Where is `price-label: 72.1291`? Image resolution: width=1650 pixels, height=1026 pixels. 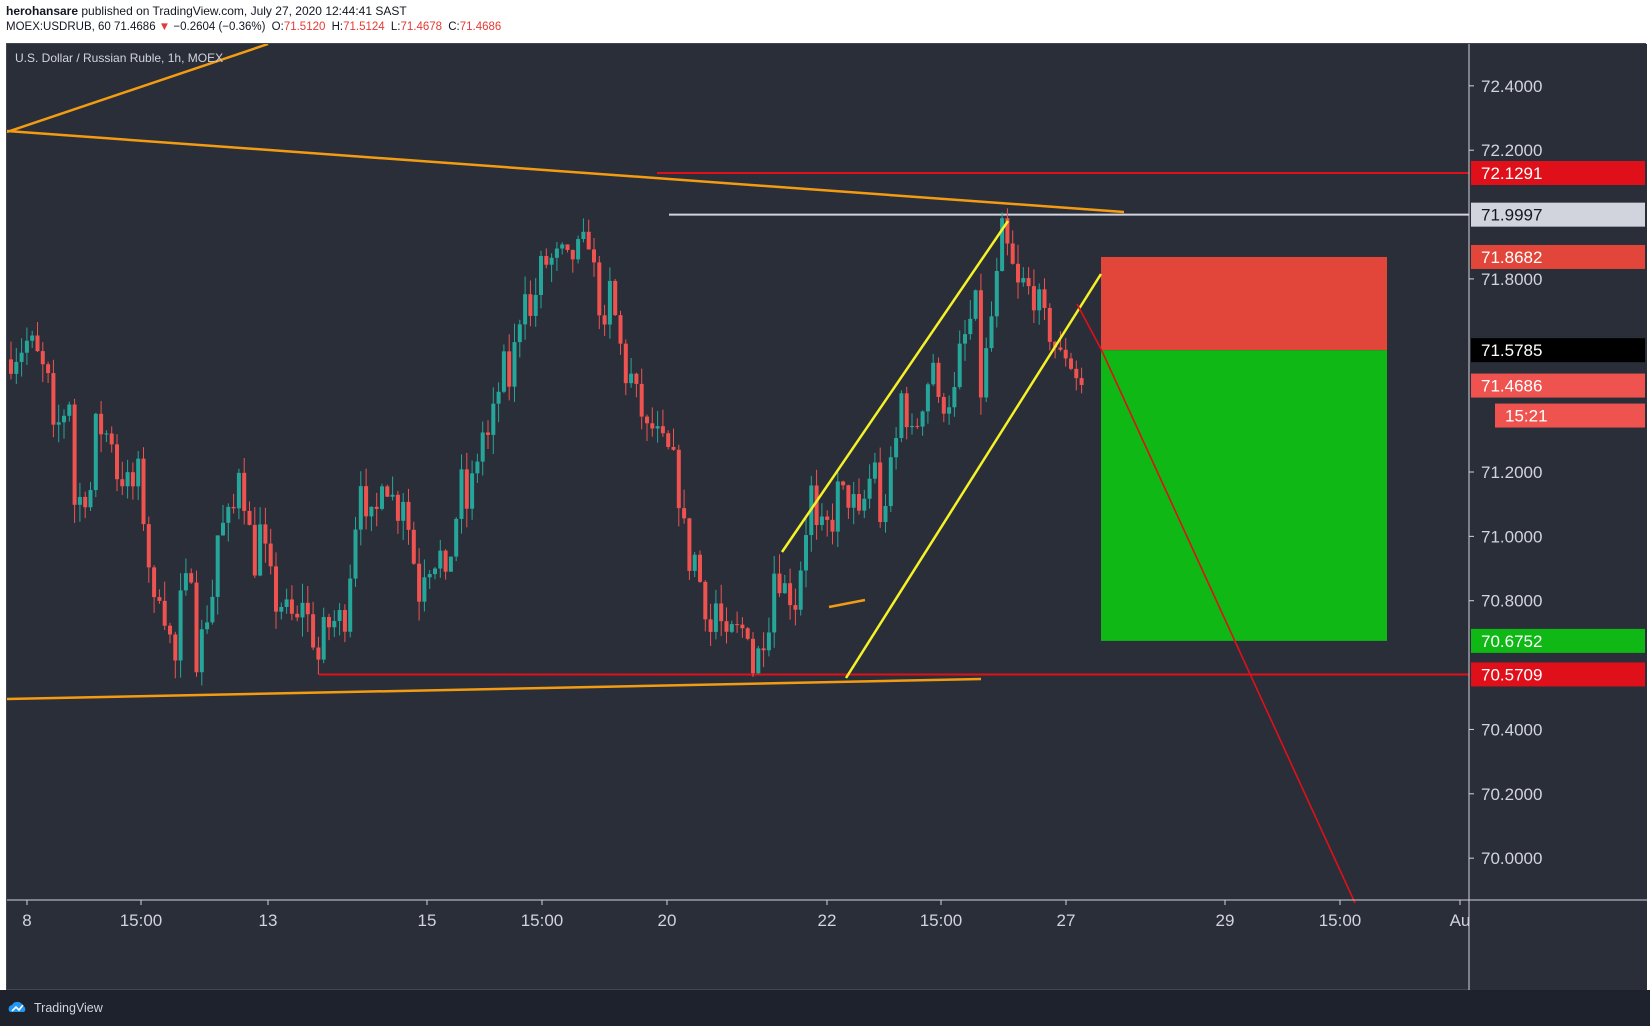
price-label: 72.1291 is located at coordinates (1511, 173).